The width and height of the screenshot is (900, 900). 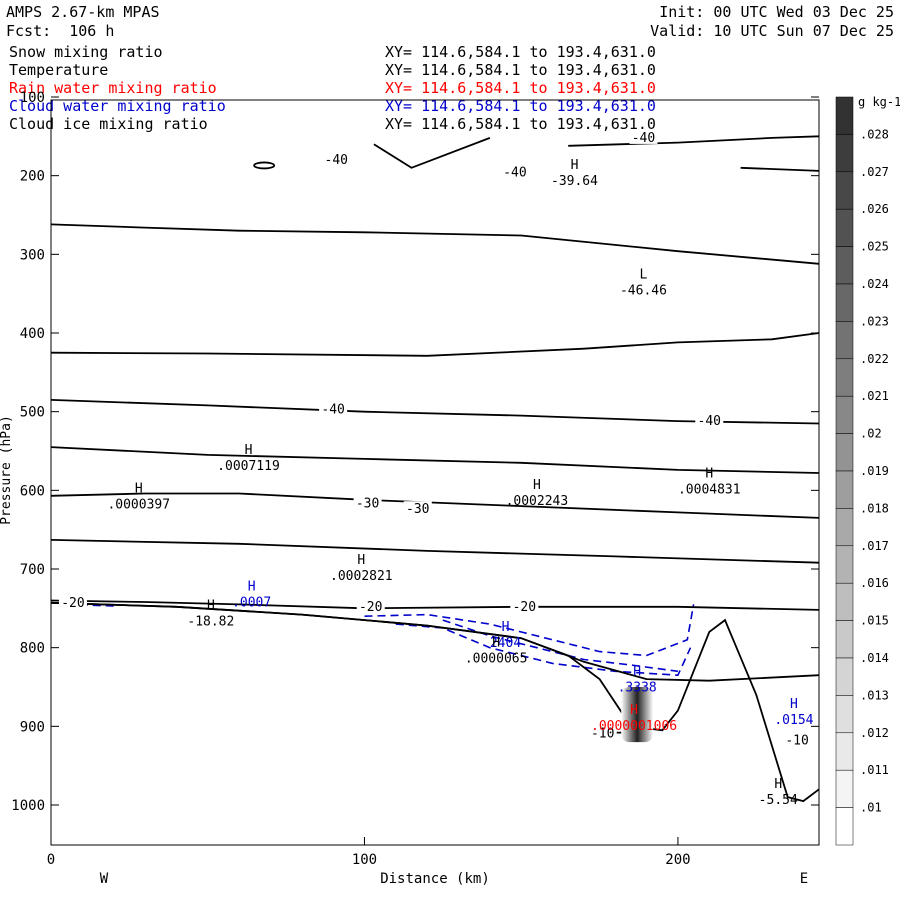 What do you see at coordinates (264, 165) in the screenshot?
I see `isotherm-closed` at bounding box center [264, 165].